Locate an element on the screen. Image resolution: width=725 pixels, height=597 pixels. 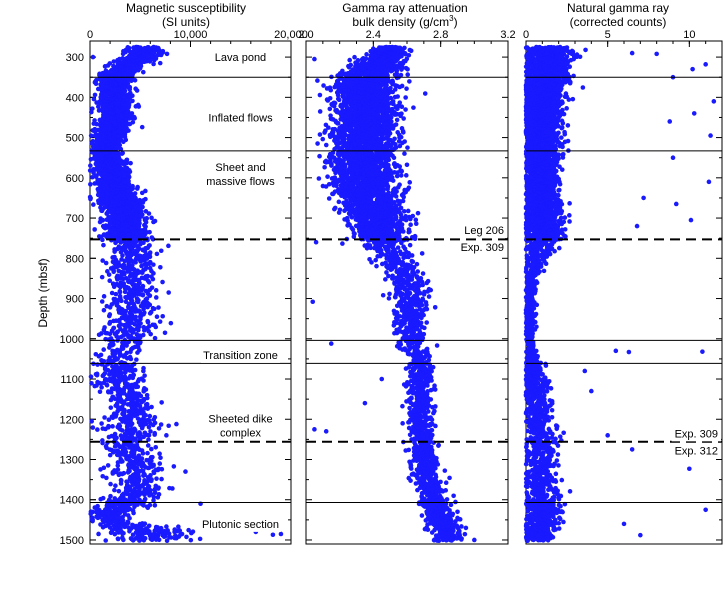
ngr-title-line1: Natural gamma ray is located at coordinates (618, 8).